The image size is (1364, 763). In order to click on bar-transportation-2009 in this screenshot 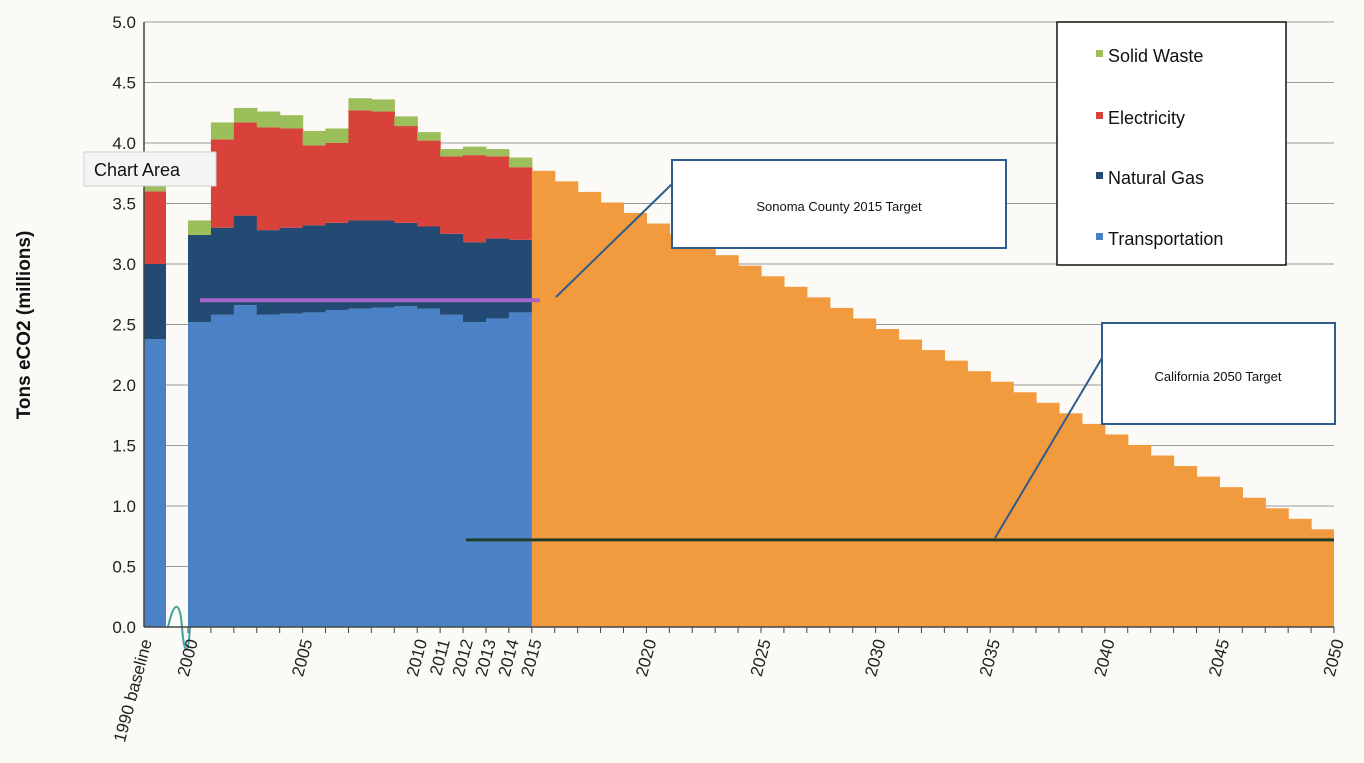, I will do `click(406, 466)`.